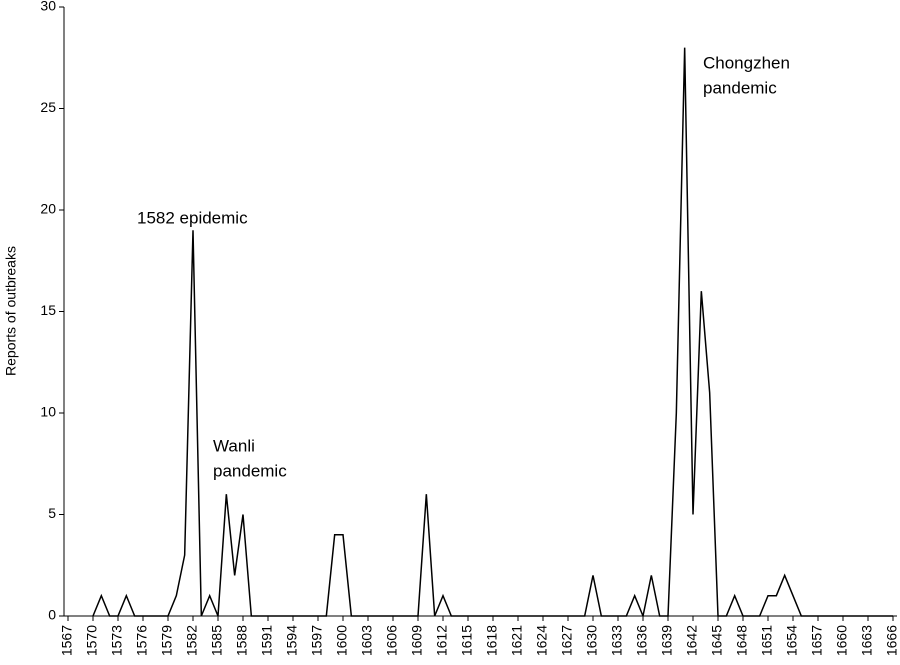 This screenshot has width=900, height=665. What do you see at coordinates (48, 412) in the screenshot?
I see `y-tick-label: 10` at bounding box center [48, 412].